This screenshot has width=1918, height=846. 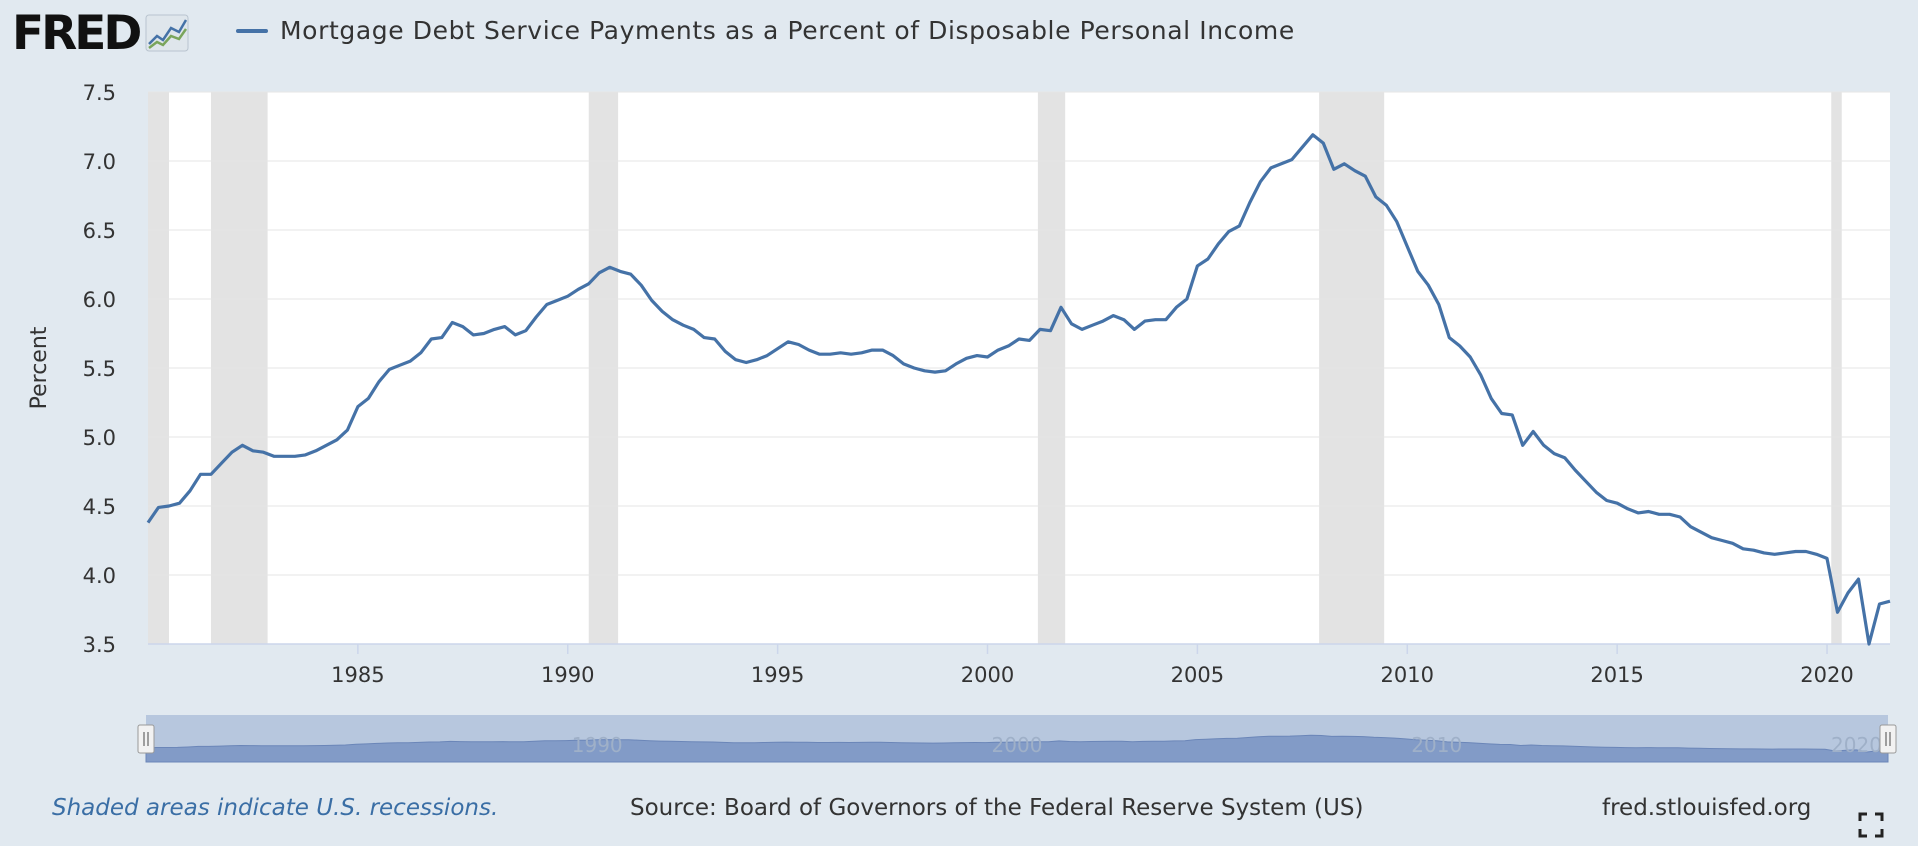 What do you see at coordinates (1017, 745) in the screenshot?
I see `navigator-tick-label: 2000` at bounding box center [1017, 745].